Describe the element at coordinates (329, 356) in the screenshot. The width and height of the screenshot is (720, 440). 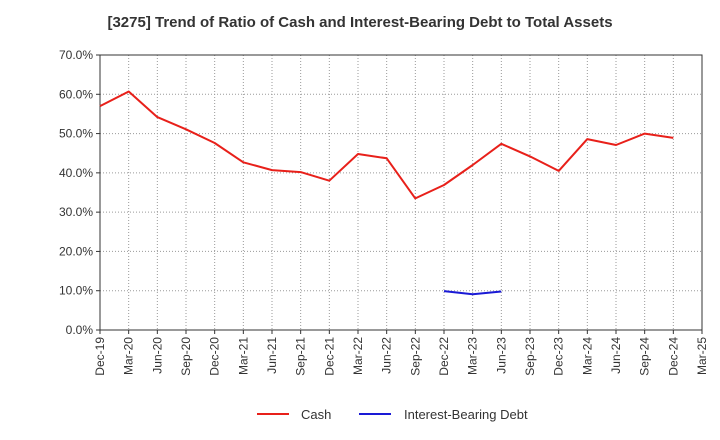
I see `x-tick-label: Dec-21` at that location.